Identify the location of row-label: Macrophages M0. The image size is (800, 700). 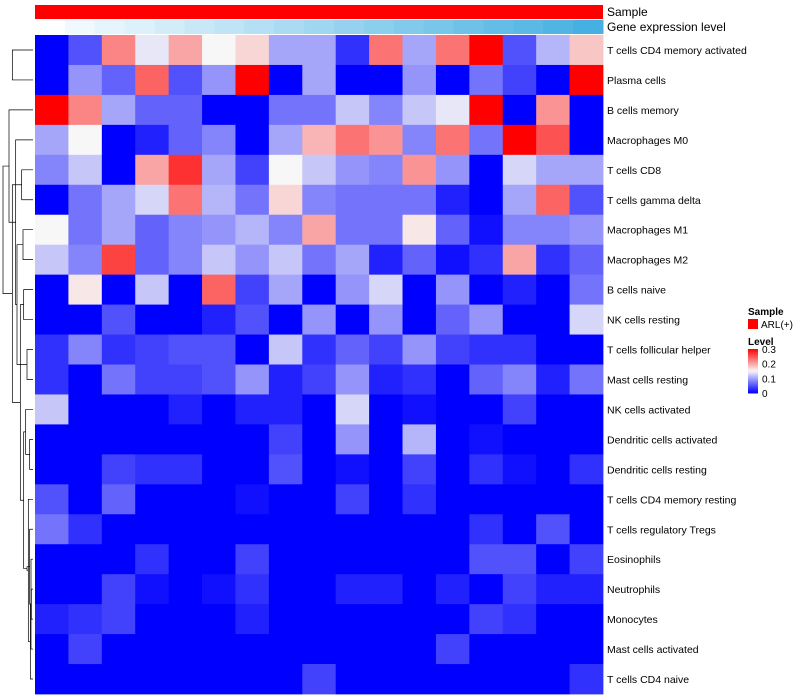
(647, 141).